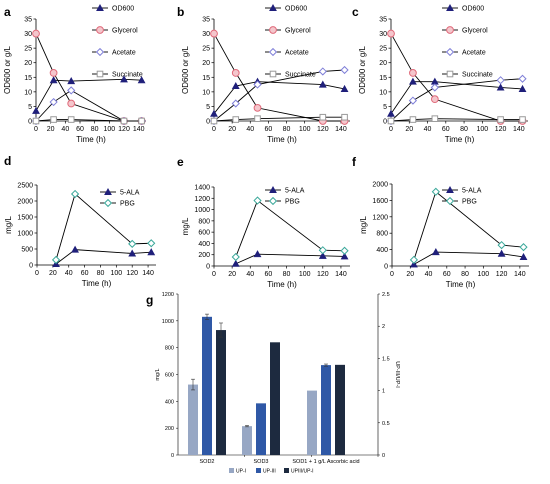  Describe the element at coordinates (326, 410) in the screenshot. I see `bar-up-iii` at that location.